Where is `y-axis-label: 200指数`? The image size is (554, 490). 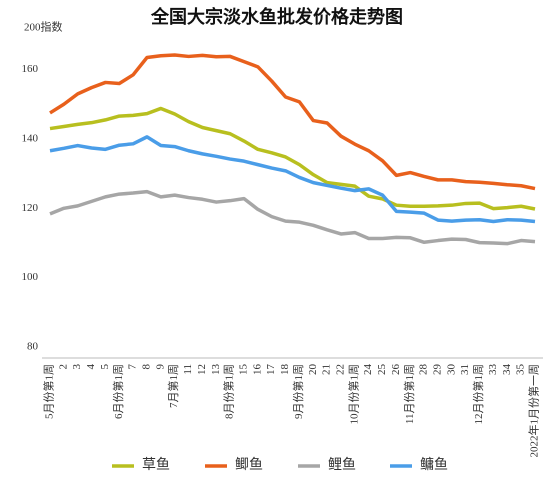 y-axis-label: 200指数 is located at coordinates (43, 27).